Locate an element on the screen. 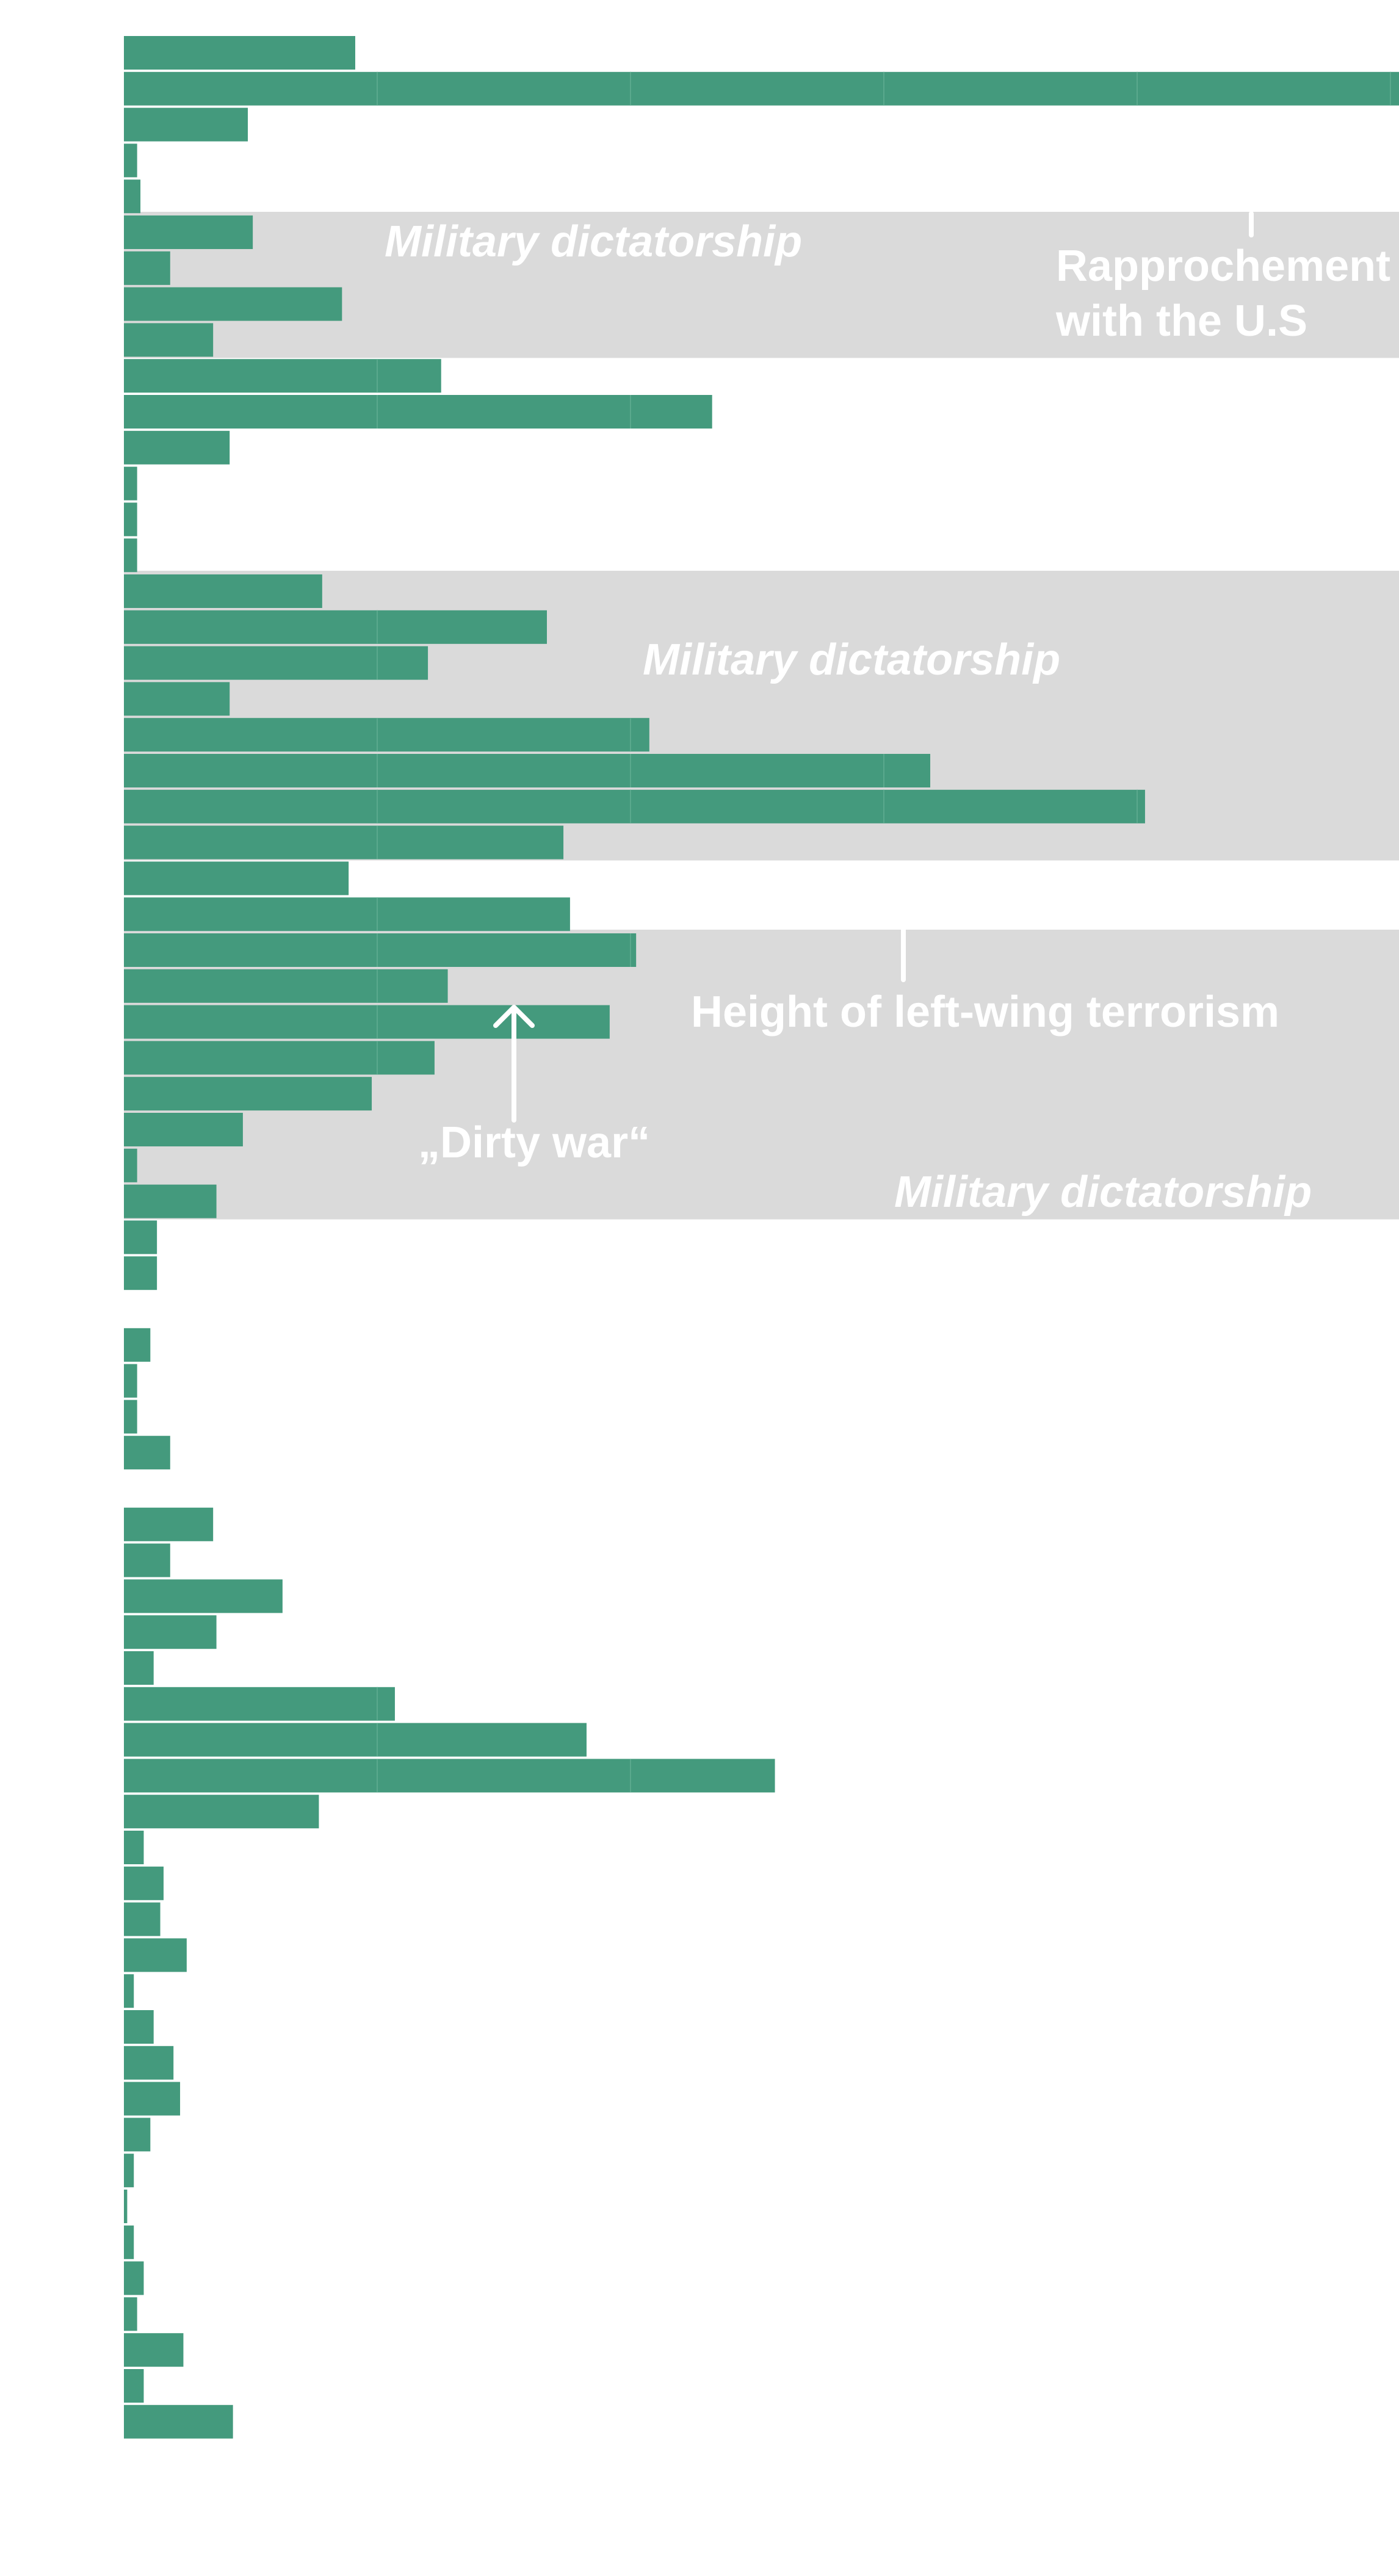 Image resolution: width=1399 pixels, height=2576 pixels. terrorism-label: Height of left-wing terrorism is located at coordinates (985, 1012).